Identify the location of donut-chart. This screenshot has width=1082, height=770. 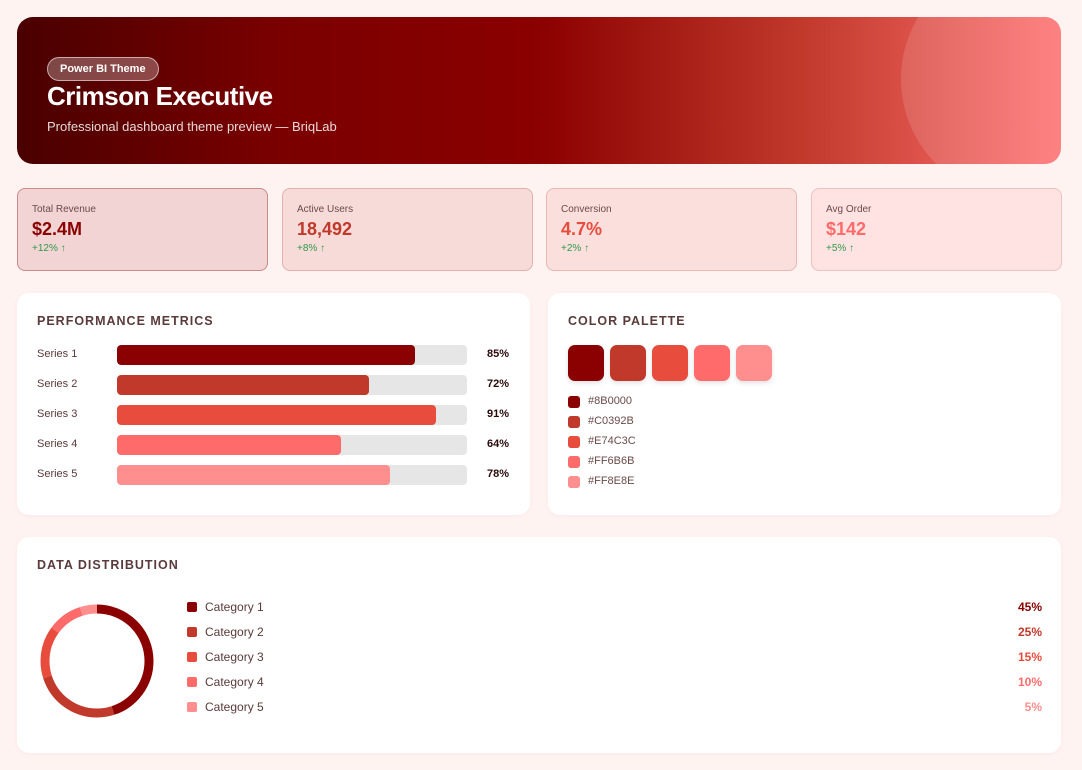
(97, 661).